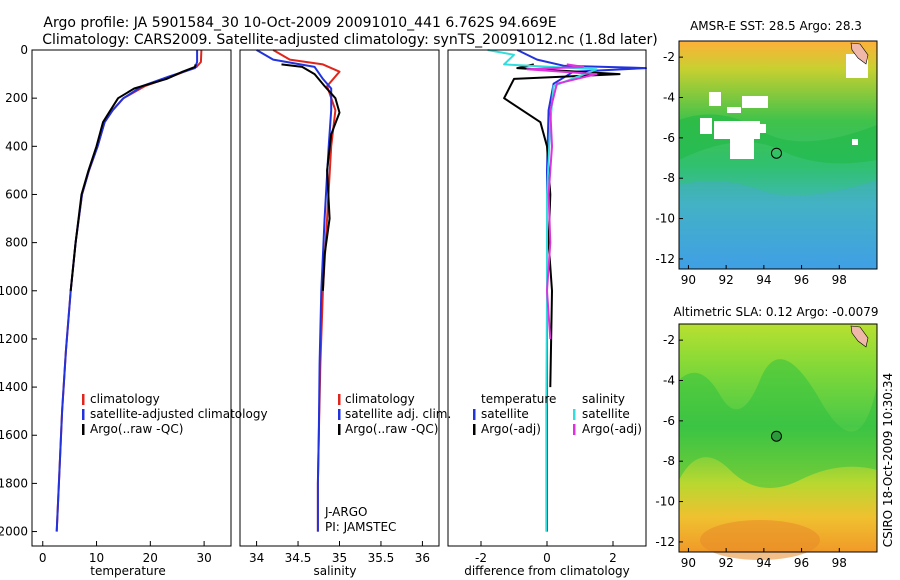 The image size is (900, 580). I want to click on difference-xtick-label: 2, so click(613, 558).